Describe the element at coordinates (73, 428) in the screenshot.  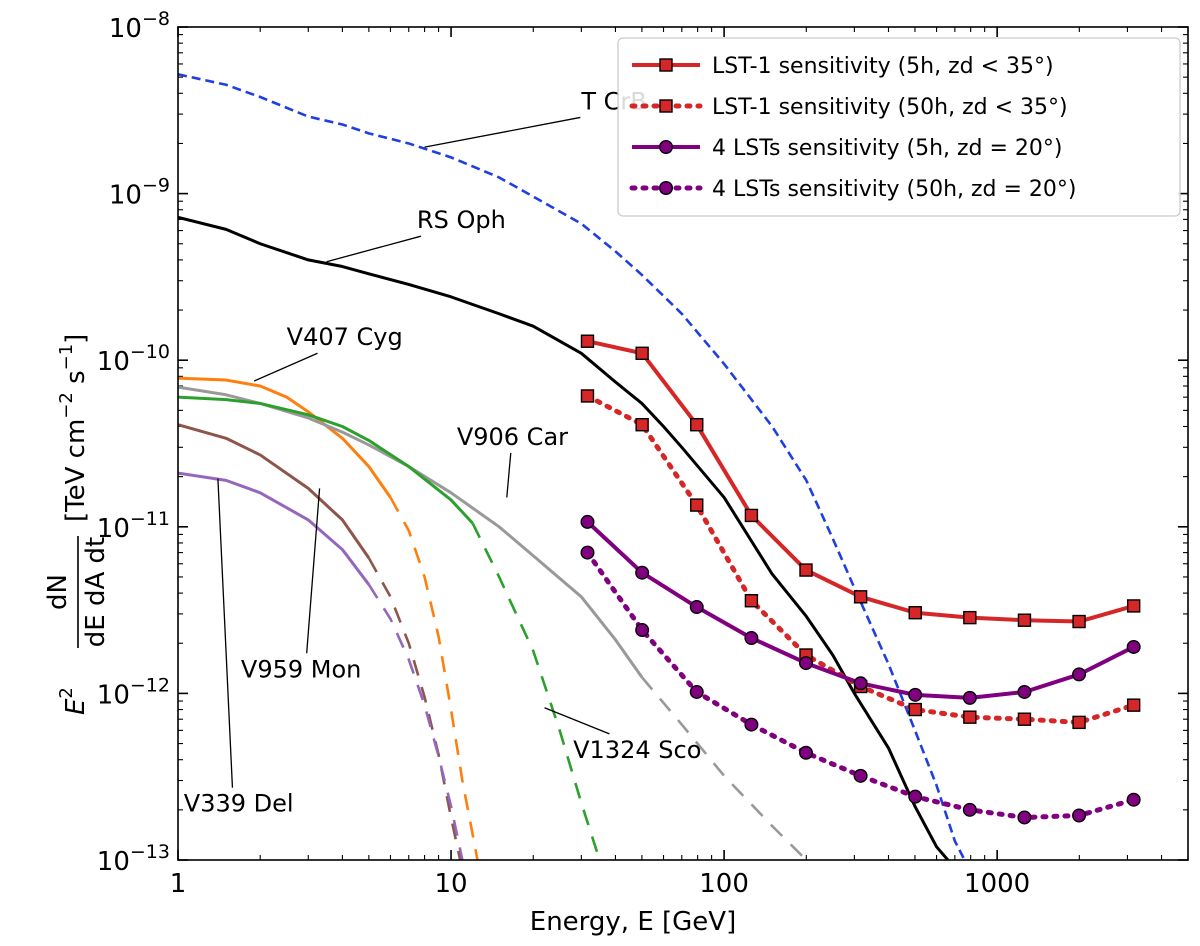
I see `y-label-unit: [TeV cm−2 s−1]` at that location.